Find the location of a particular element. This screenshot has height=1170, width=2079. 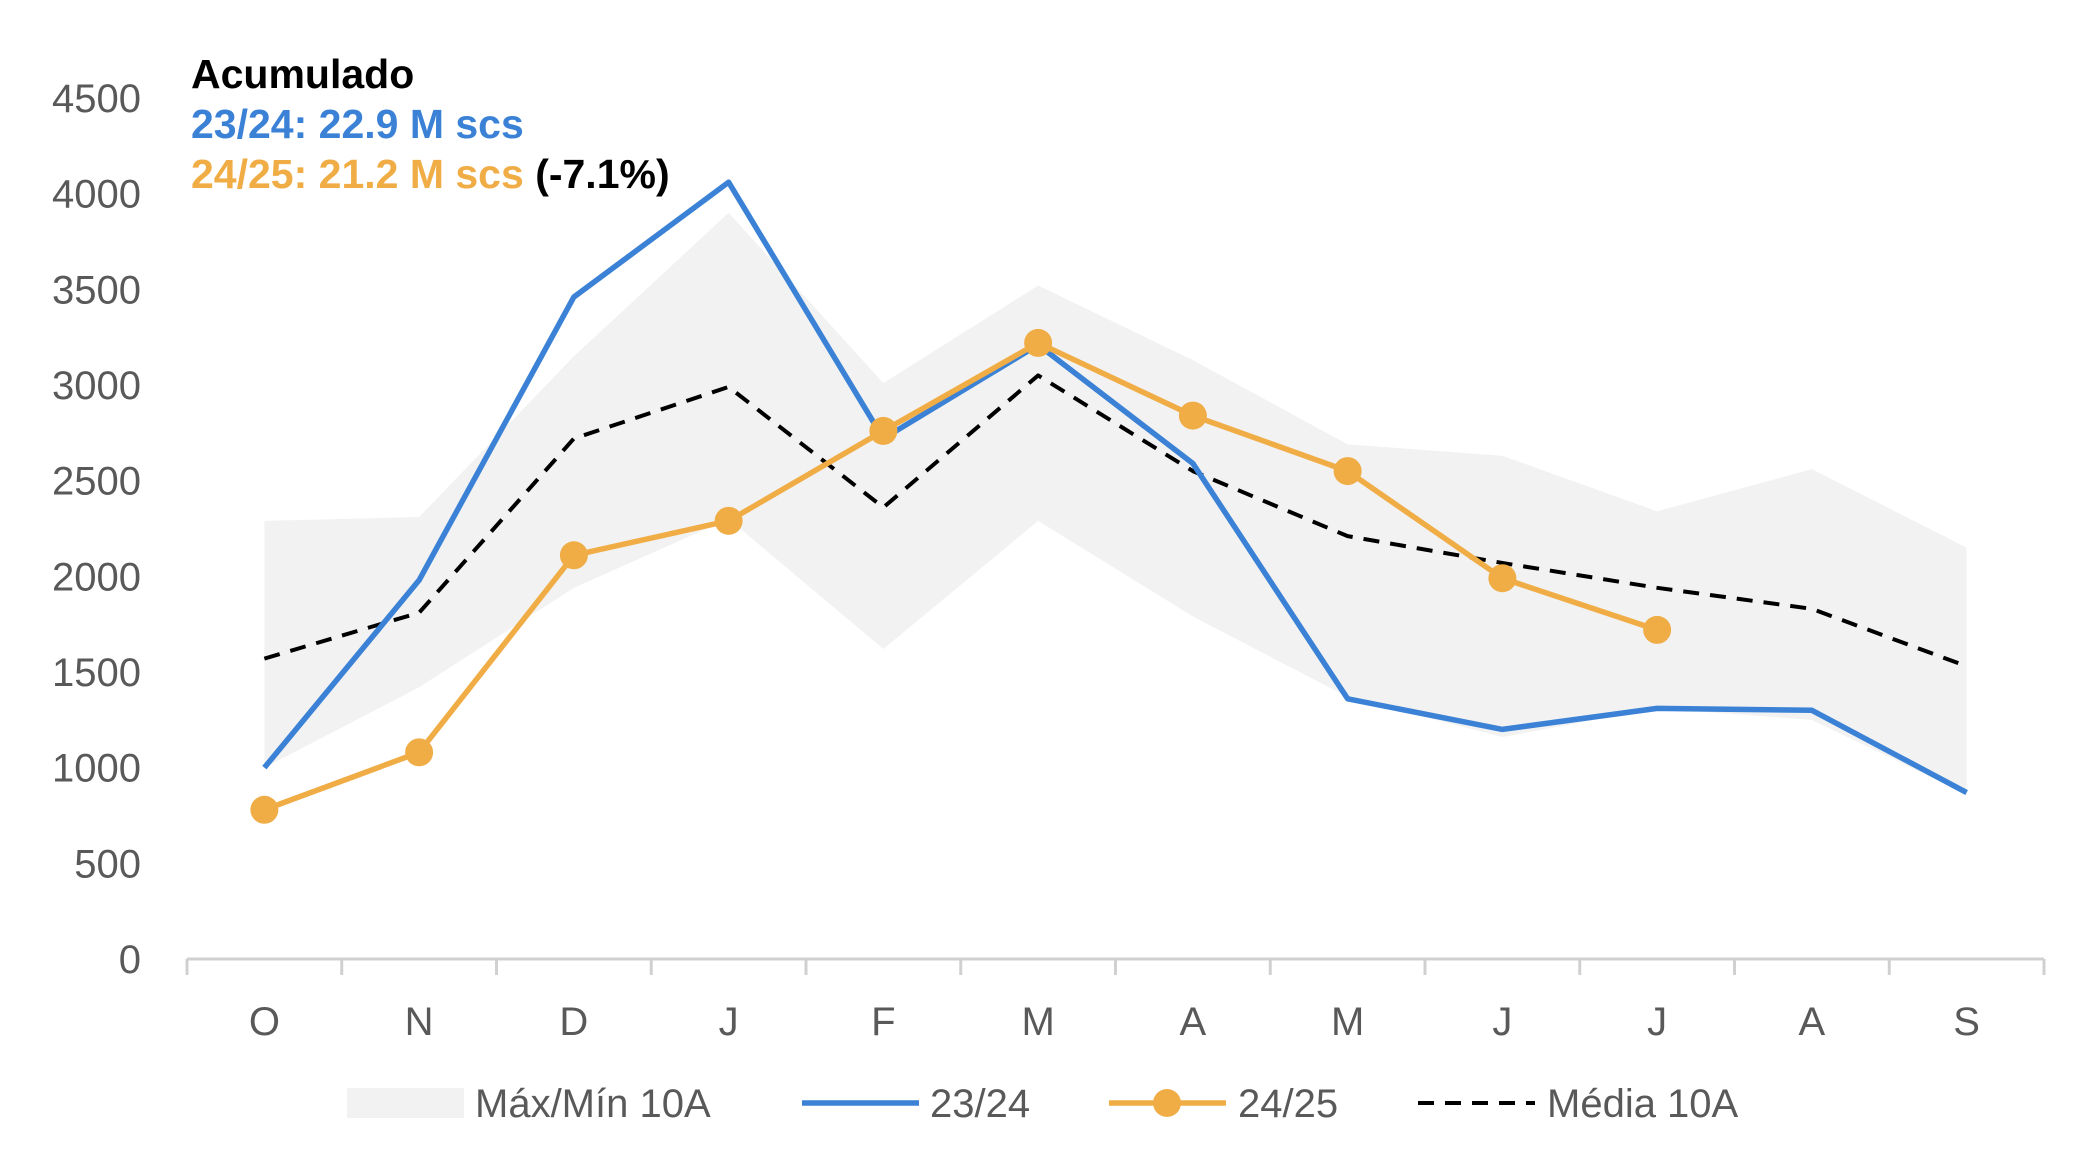

annotation-title: Acumulado is located at coordinates (303, 74).